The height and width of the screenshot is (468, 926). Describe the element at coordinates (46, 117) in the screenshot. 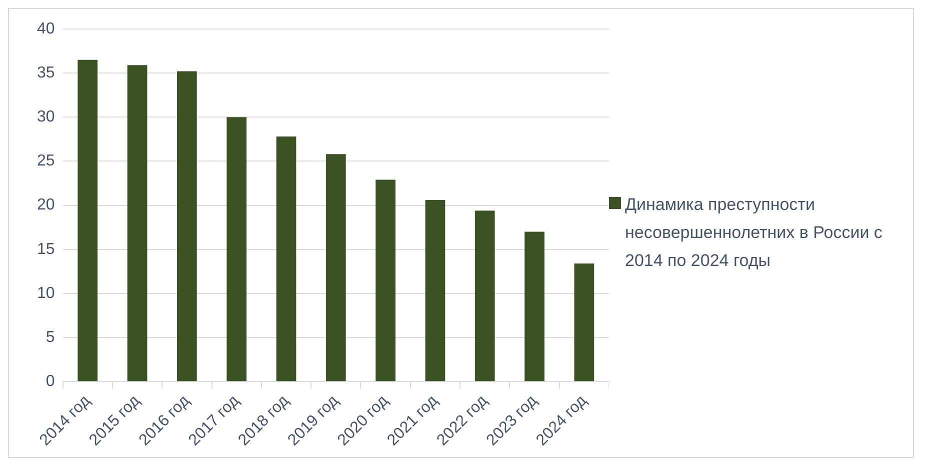

I see `y-tick-label: 30` at that location.